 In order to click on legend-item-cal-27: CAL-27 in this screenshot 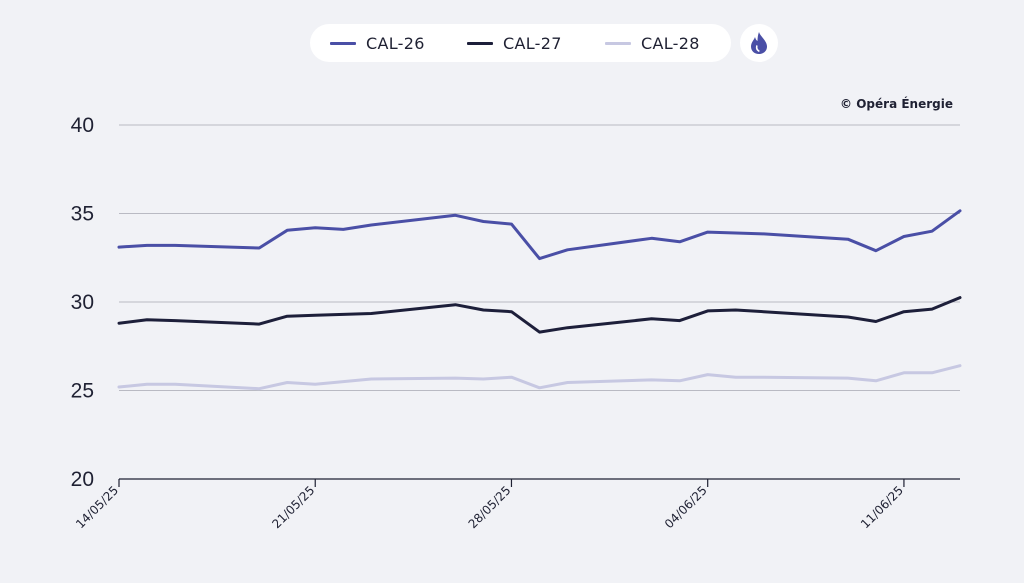, I will do `click(514, 43)`.